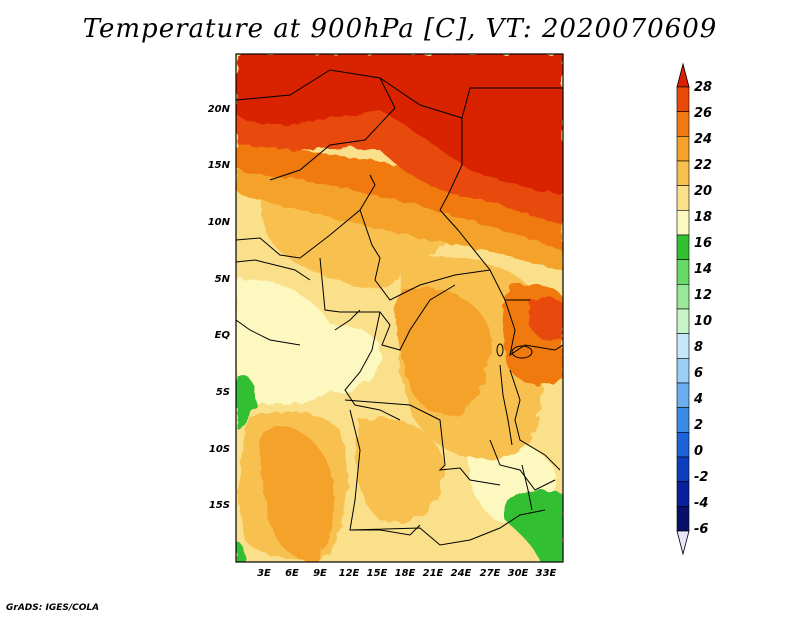 The image size is (800, 618). I want to click on lat-label-15s: 15S, so click(219, 505).